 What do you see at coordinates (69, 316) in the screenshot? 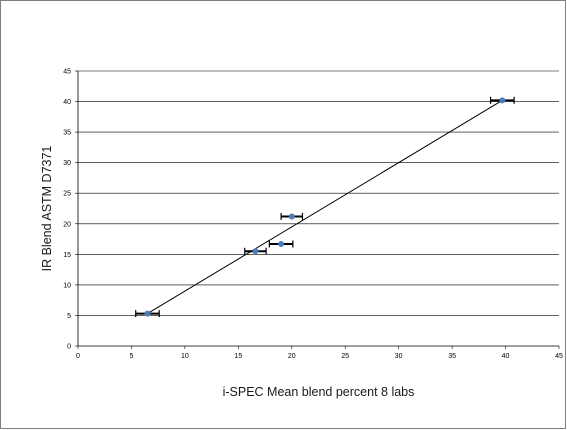
I see `y-tick-label: 5` at bounding box center [69, 316].